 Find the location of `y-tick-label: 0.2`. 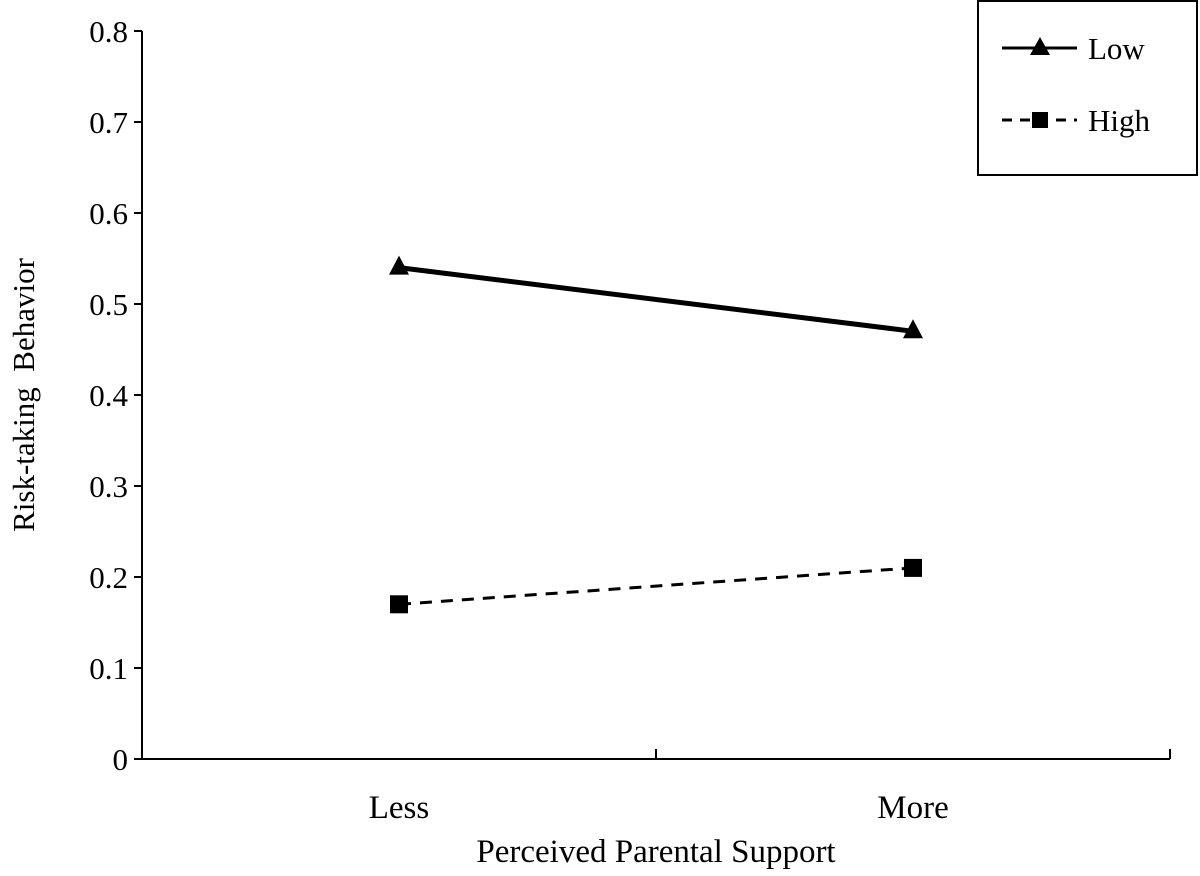

y-tick-label: 0.2 is located at coordinates (108, 577).